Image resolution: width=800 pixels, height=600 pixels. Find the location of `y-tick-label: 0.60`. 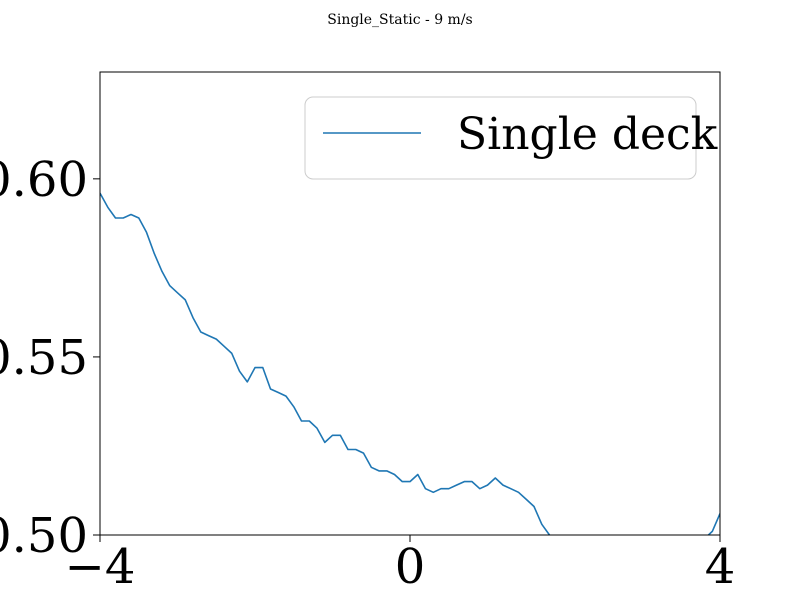

y-tick-label: 0.60 is located at coordinates (44, 180).